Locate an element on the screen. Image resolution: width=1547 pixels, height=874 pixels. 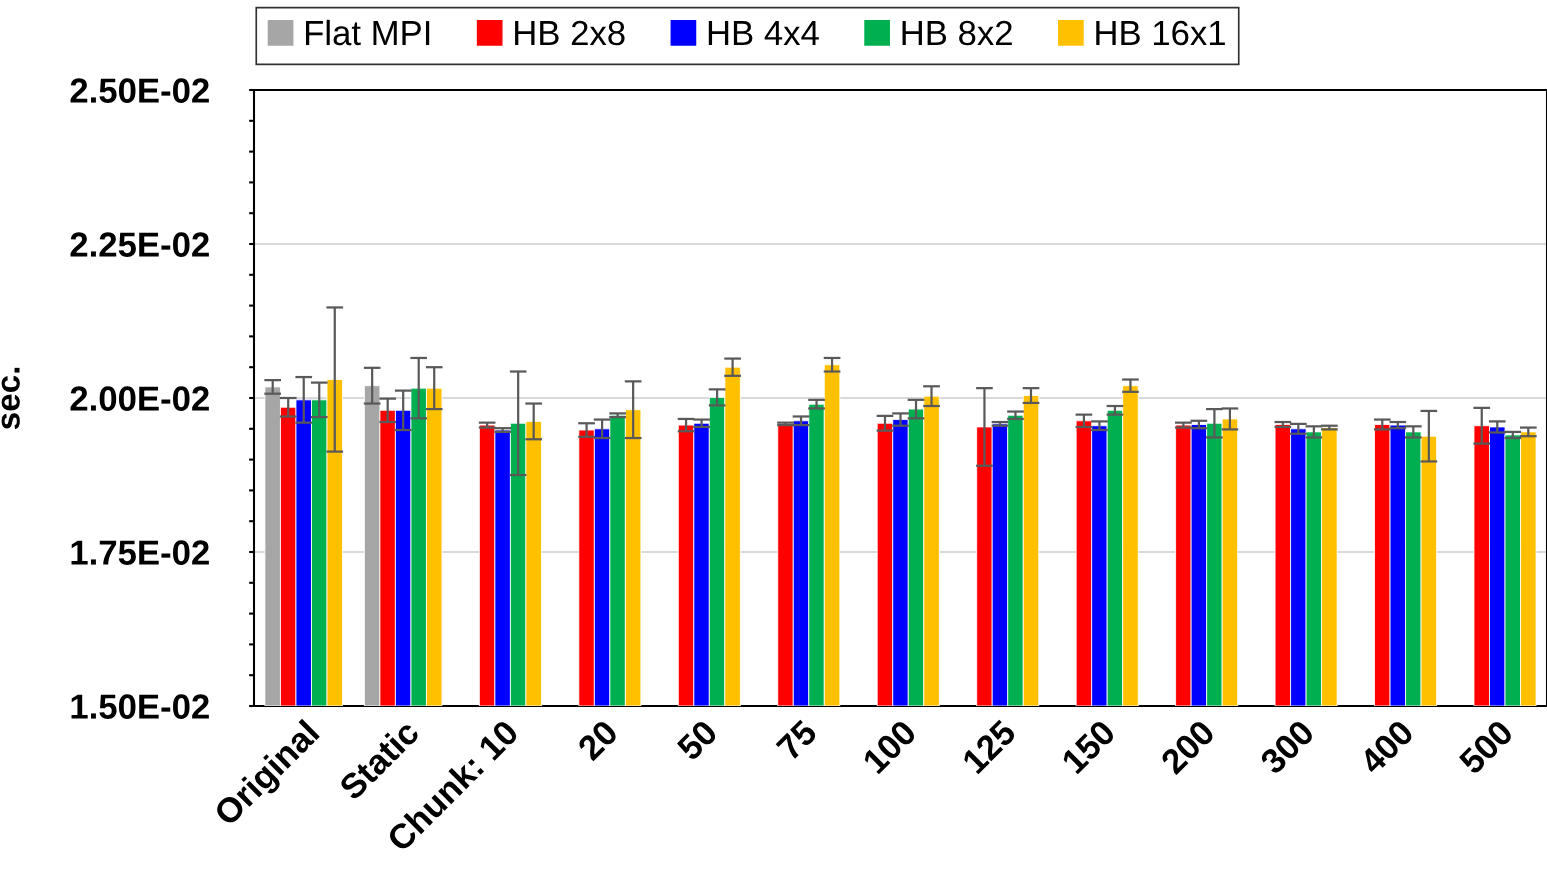
x-tick-label: 200 is located at coordinates (1187, 747).